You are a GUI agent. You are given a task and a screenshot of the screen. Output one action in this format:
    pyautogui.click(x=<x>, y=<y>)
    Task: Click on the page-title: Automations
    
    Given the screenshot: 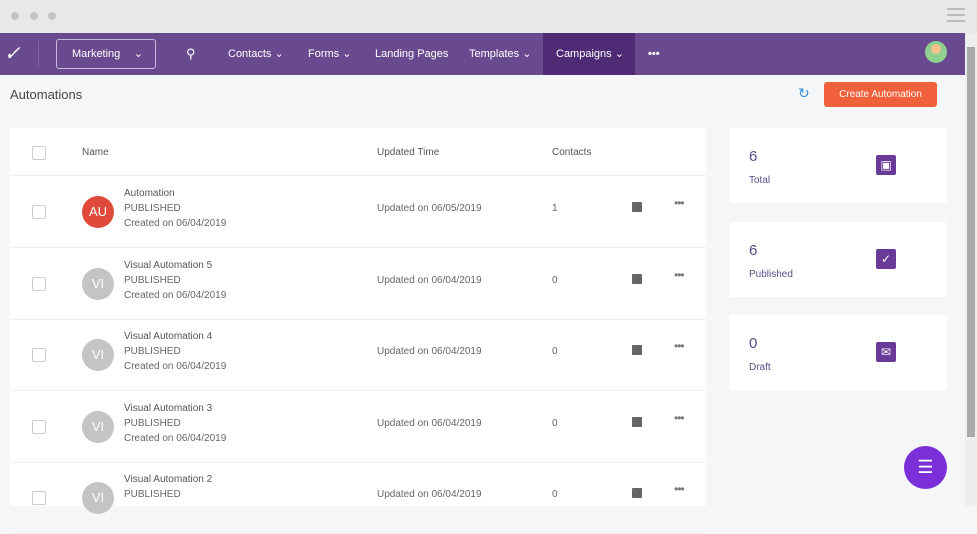 What is the action you would take?
    pyautogui.click(x=46, y=94)
    